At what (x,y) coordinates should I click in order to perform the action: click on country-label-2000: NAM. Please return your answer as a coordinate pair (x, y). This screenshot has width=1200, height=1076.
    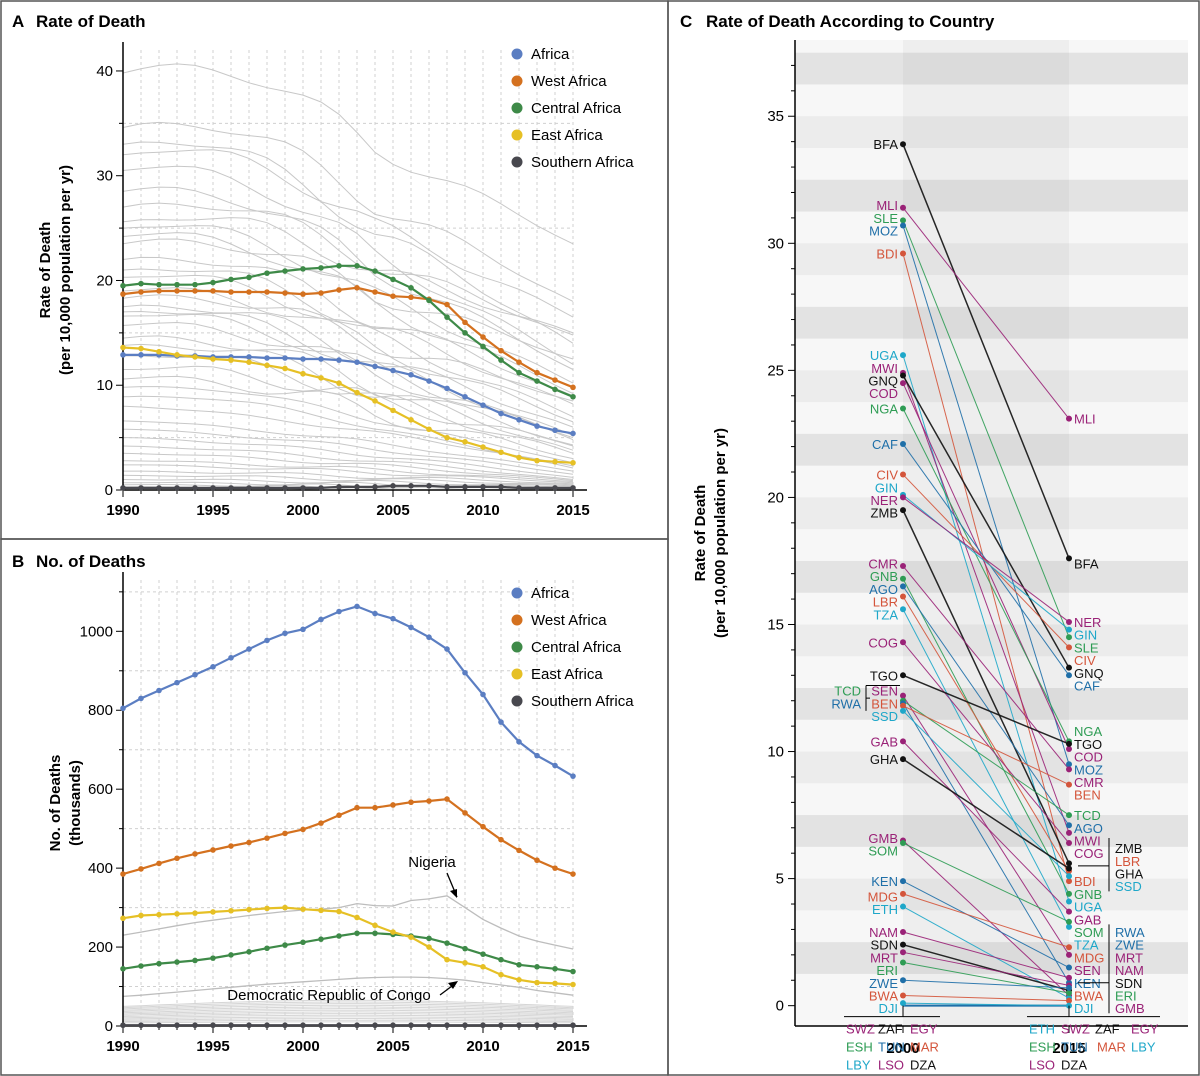
    Looking at the image, I should click on (883, 932).